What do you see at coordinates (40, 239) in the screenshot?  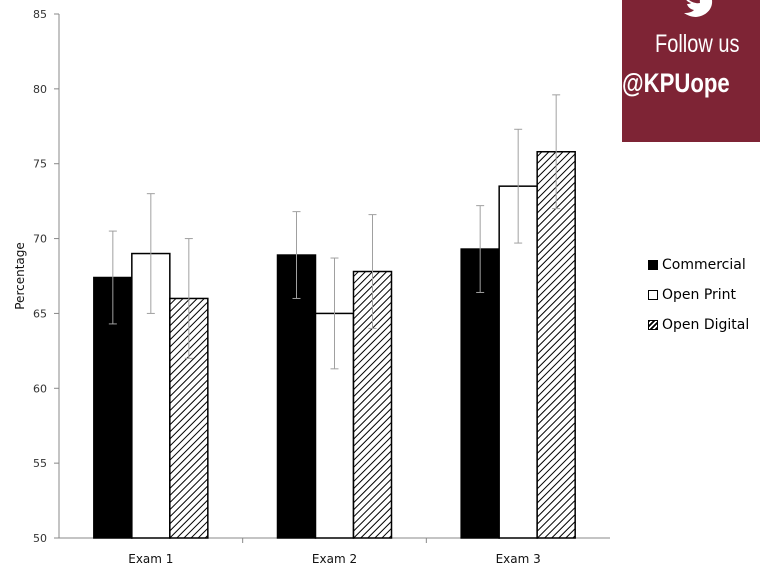 I see `y-tick-label: 70` at bounding box center [40, 239].